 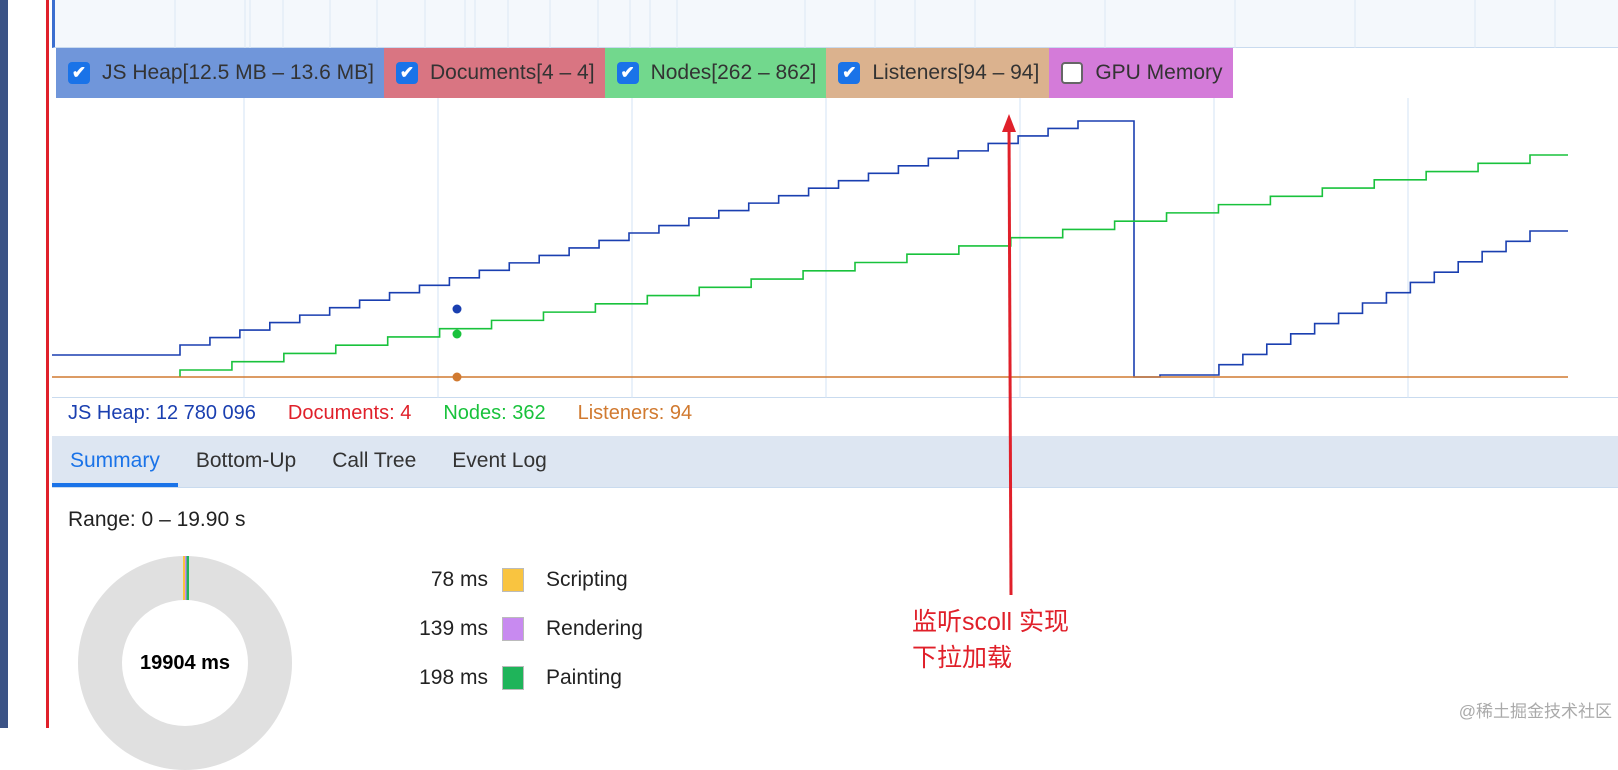 I want to click on breakdown-value: 78 ms, so click(x=459, y=579).